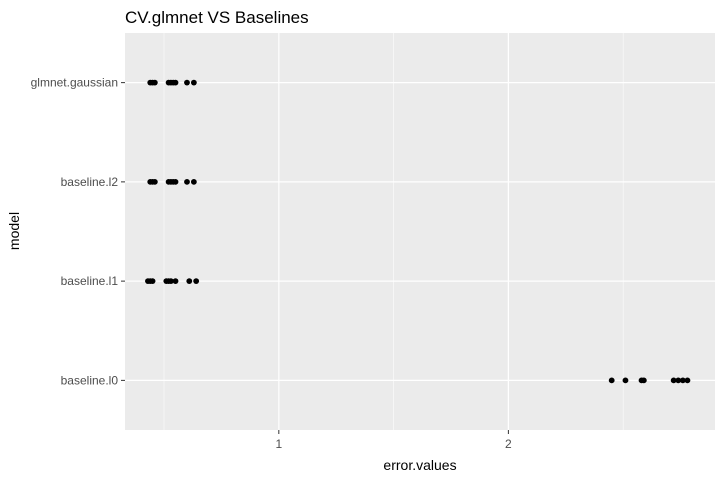 Image resolution: width=723 pixels, height=478 pixels. What do you see at coordinates (90, 380) in the screenshot?
I see `y-tick-label: baseline.l0` at bounding box center [90, 380].